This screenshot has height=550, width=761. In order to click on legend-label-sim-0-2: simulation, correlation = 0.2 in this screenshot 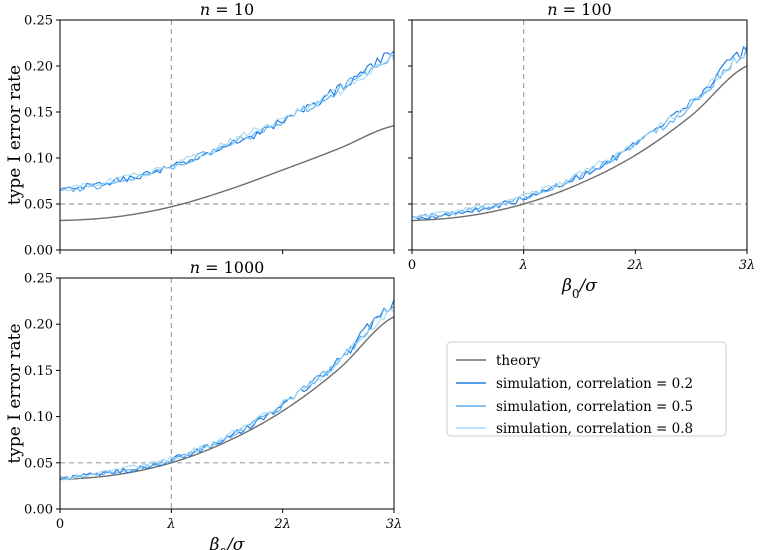, I will do `click(594, 384)`.